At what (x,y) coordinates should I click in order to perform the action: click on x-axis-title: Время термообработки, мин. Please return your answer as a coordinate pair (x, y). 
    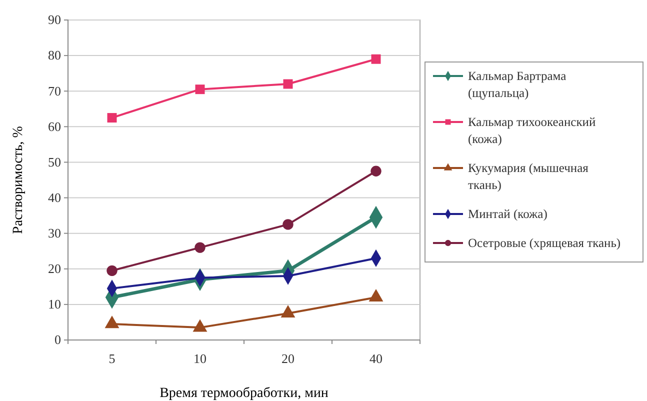
    Looking at the image, I should click on (244, 393).